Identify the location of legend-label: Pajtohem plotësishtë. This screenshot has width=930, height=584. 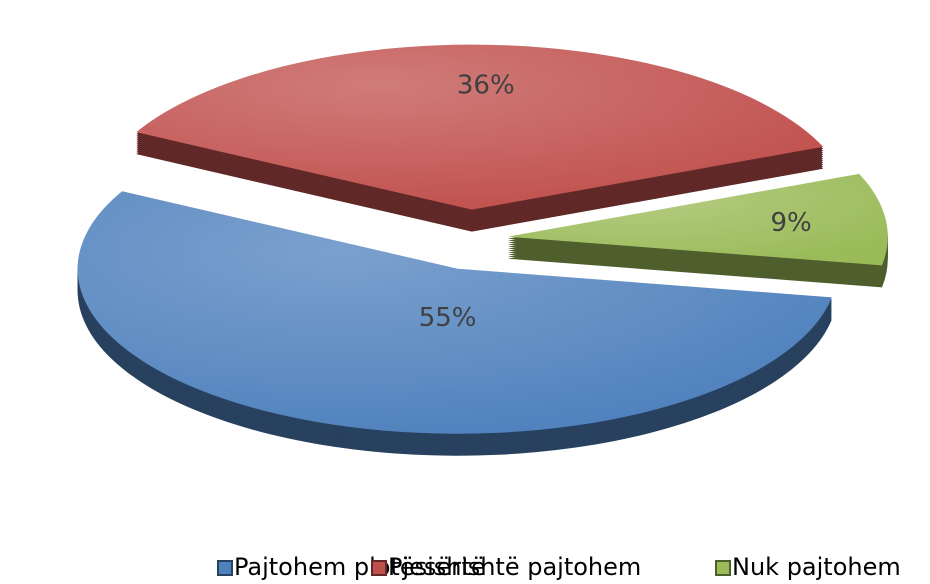
(360, 567).